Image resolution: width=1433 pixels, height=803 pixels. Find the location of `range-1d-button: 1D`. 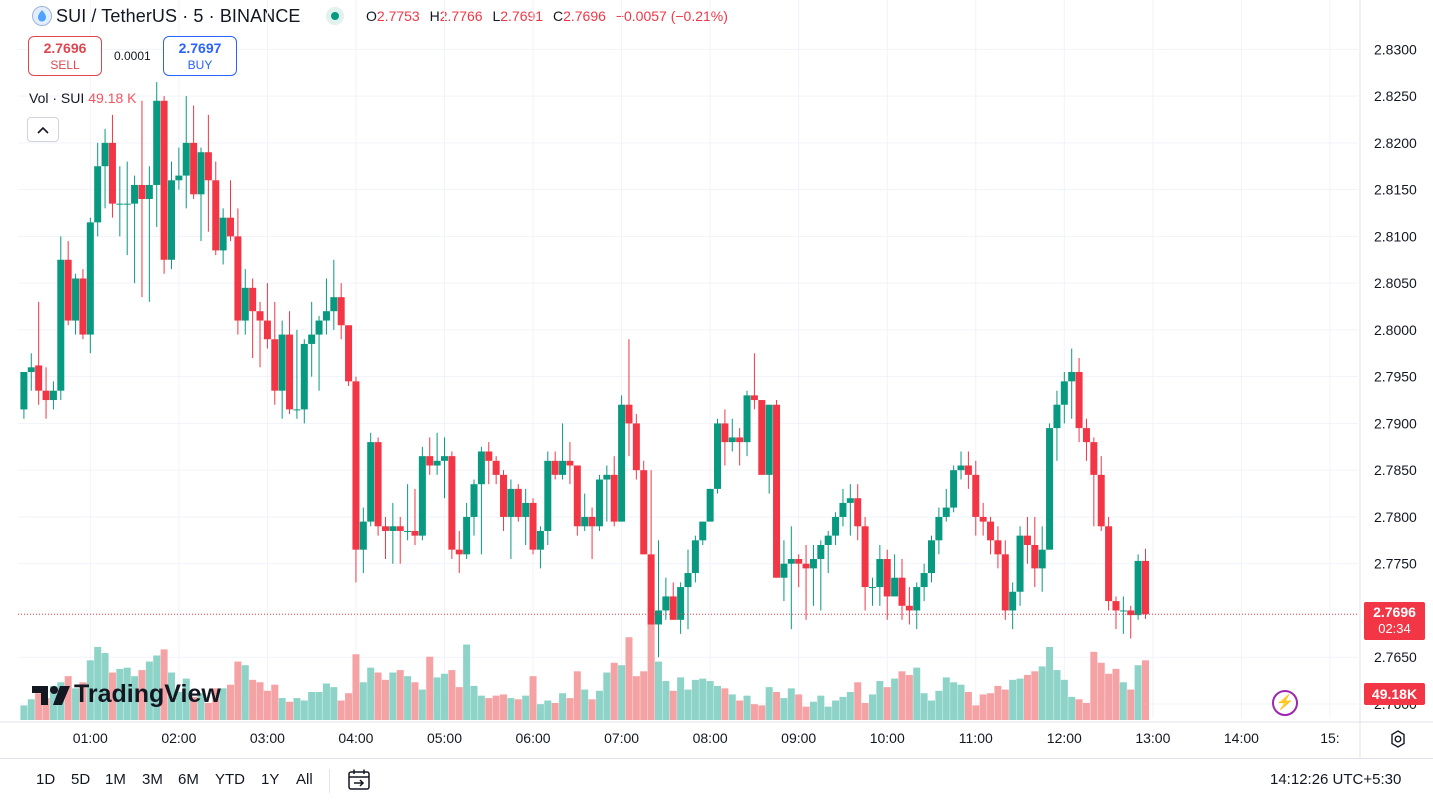

range-1d-button: 1D is located at coordinates (46, 779).